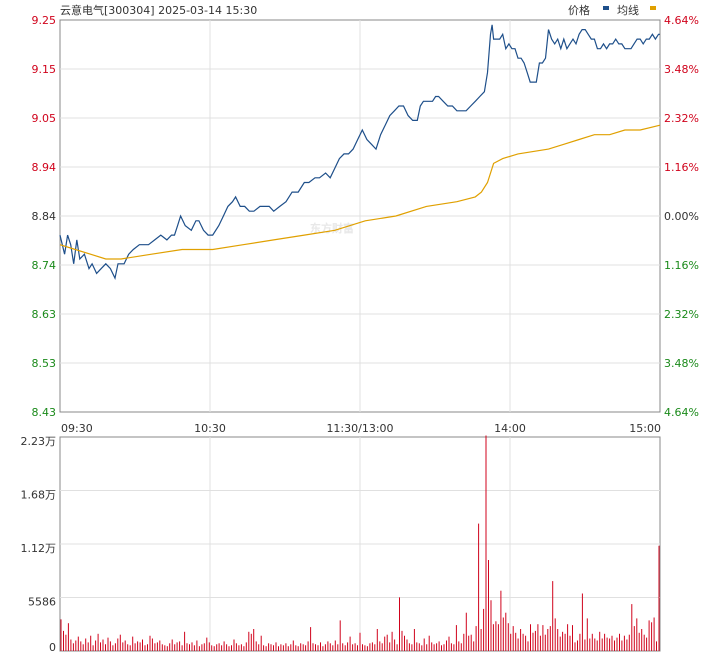  Describe the element at coordinates (44, 363) in the screenshot. I see `y-left-tick-label: 8.53` at that location.